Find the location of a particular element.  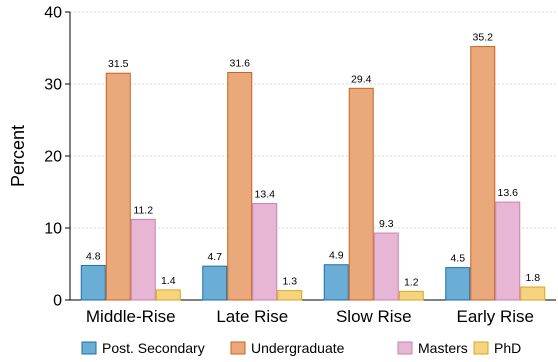

bar-phd-late-rise is located at coordinates (290, 295).